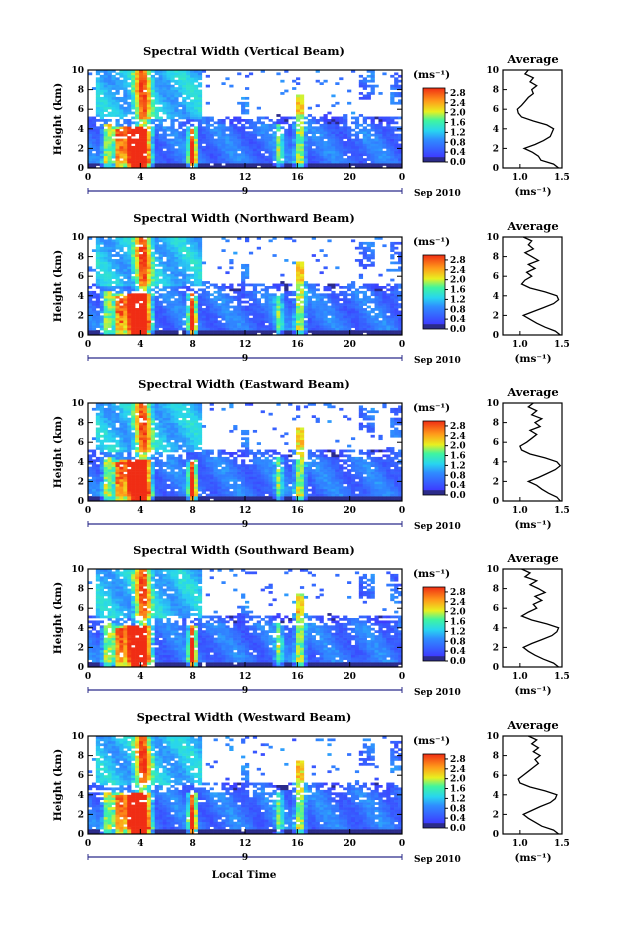 This screenshot has height=929, width=624. Describe the element at coordinates (140, 345) in the screenshot. I see `x-tick-label: 4` at that location.